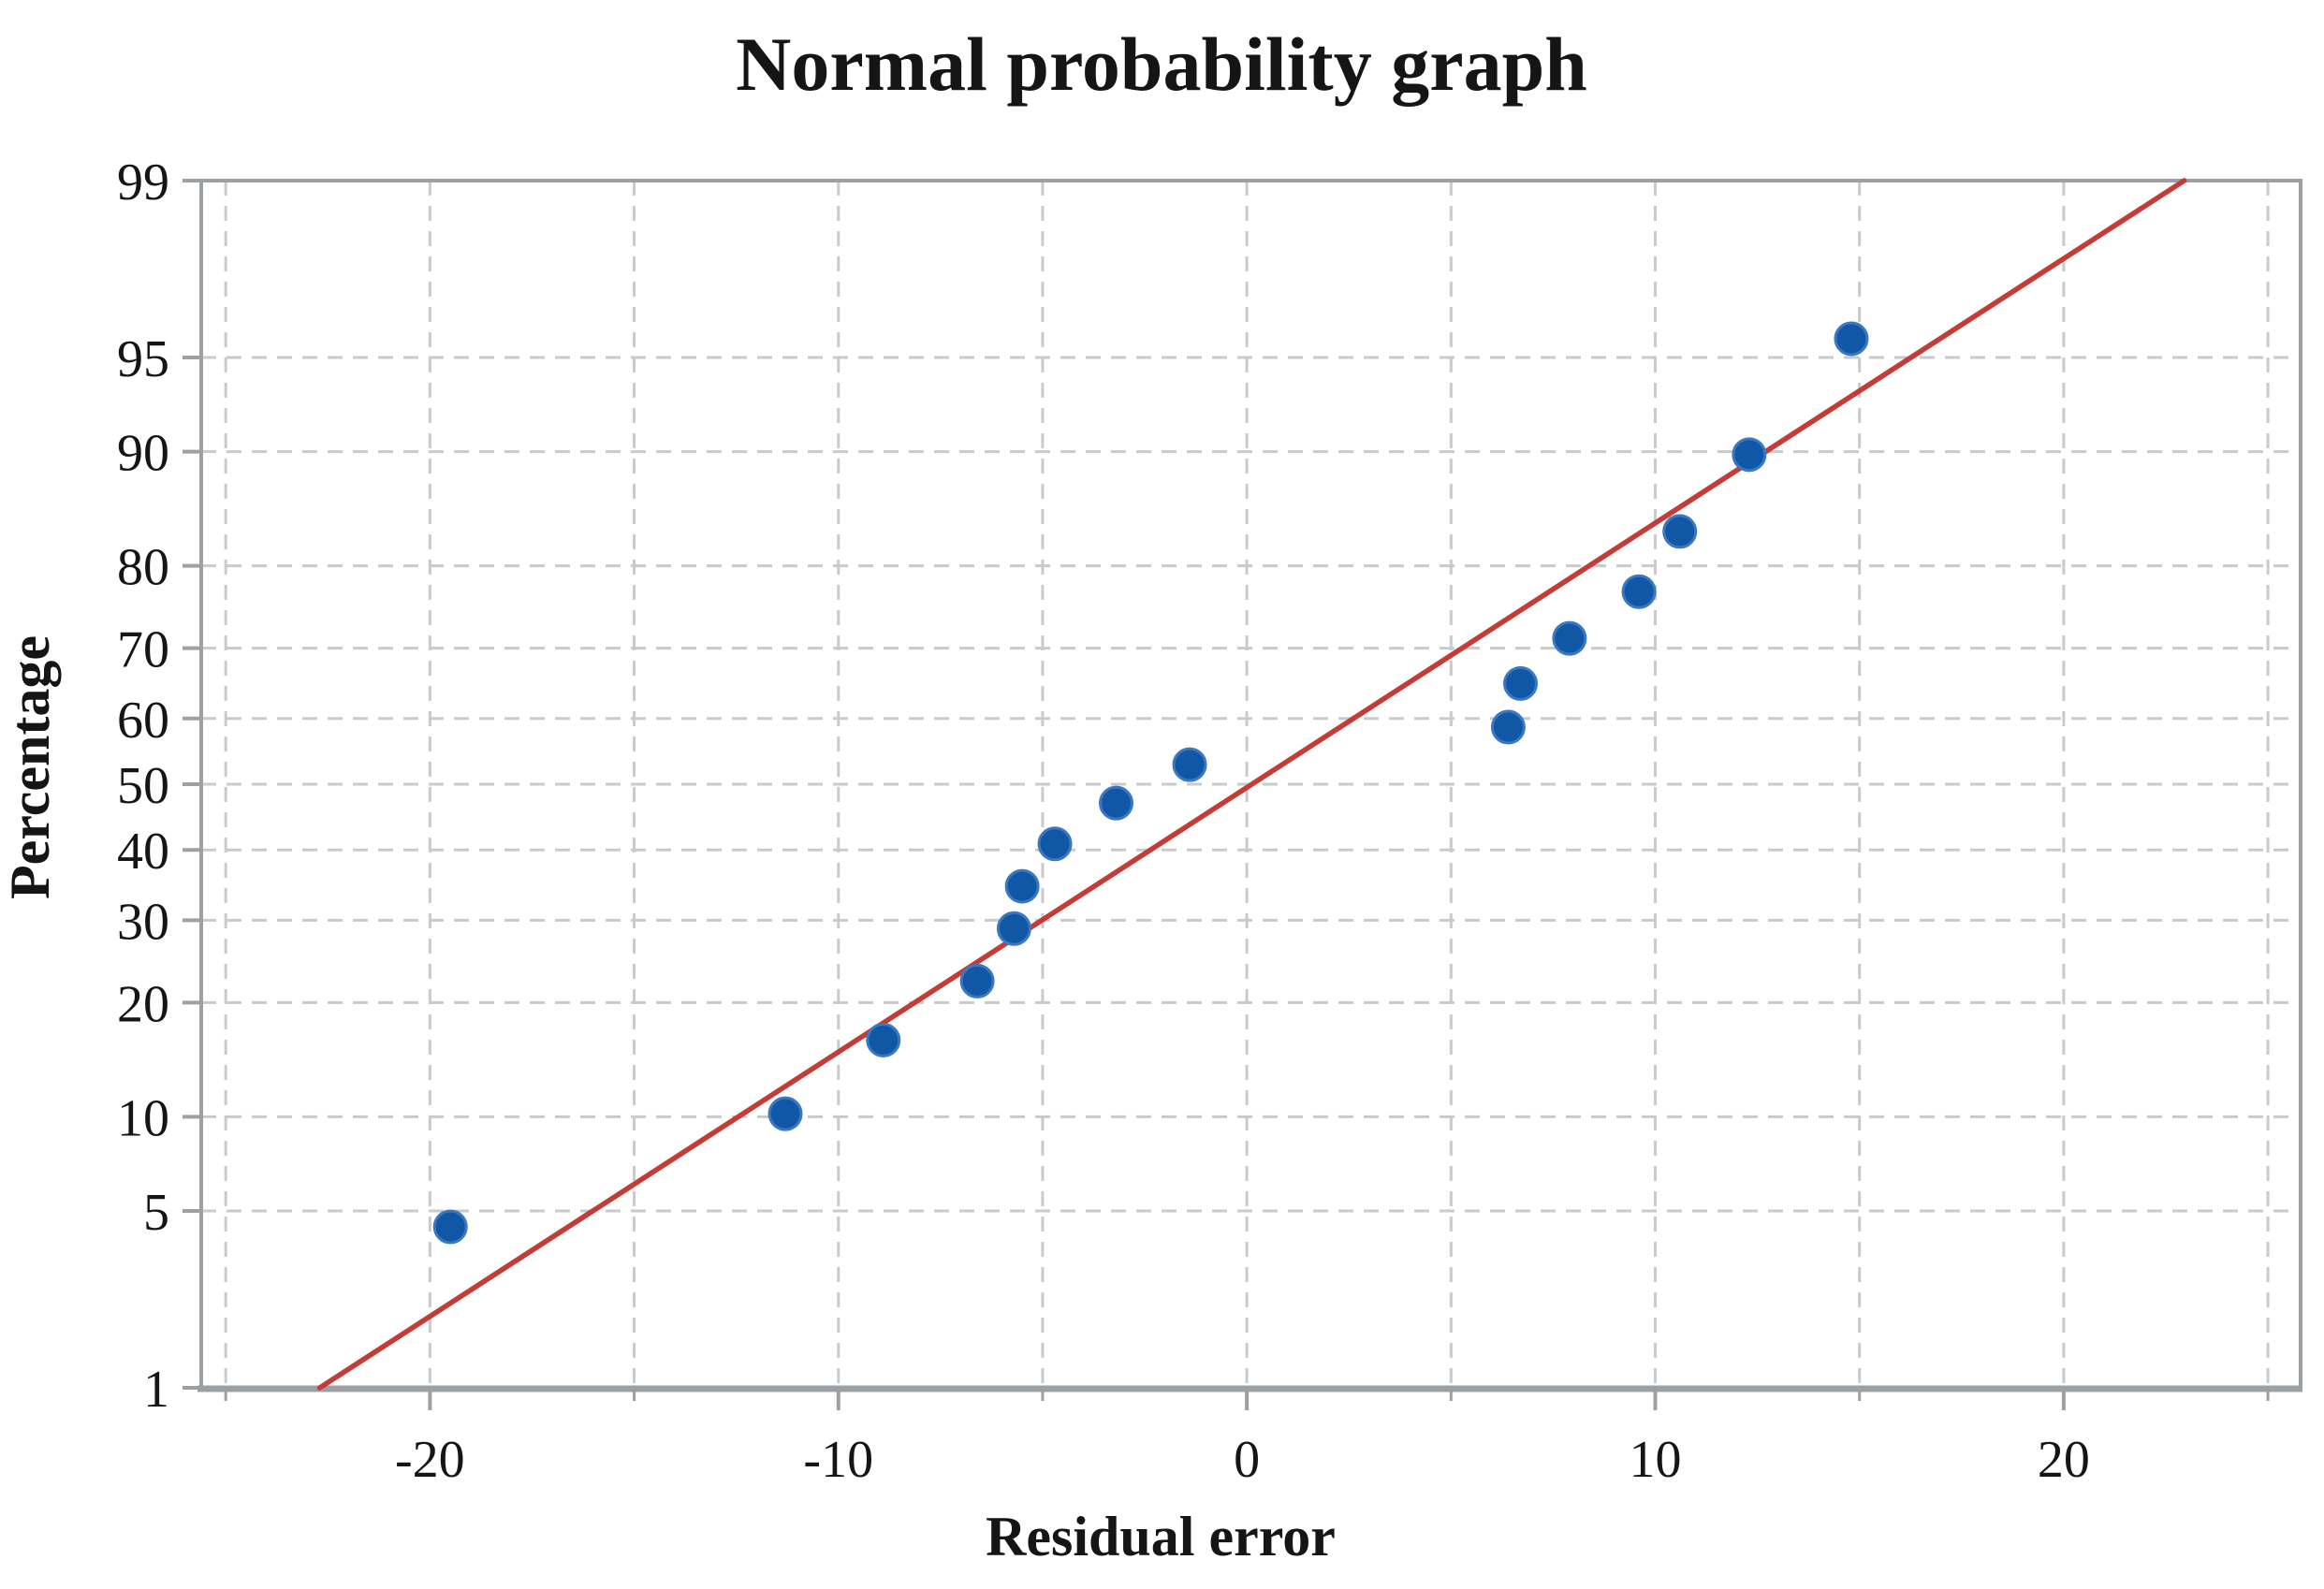 The height and width of the screenshot is (1589, 2324). What do you see at coordinates (156, 1213) in the screenshot?
I see `y-tick-label: 5` at bounding box center [156, 1213].